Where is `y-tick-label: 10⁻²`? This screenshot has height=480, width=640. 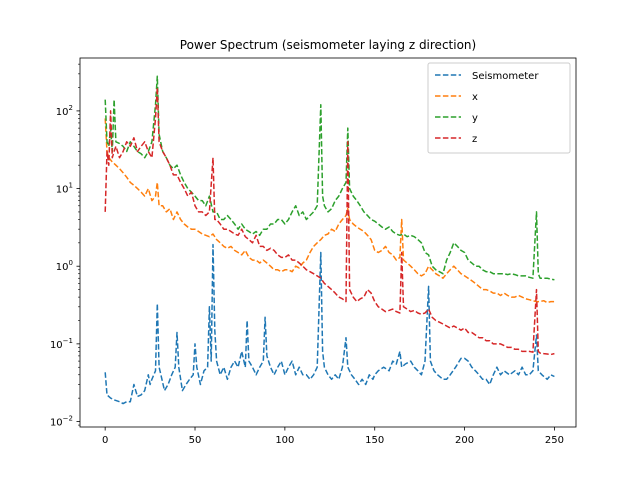 y-tick-label: 10⁻² is located at coordinates (61, 422).